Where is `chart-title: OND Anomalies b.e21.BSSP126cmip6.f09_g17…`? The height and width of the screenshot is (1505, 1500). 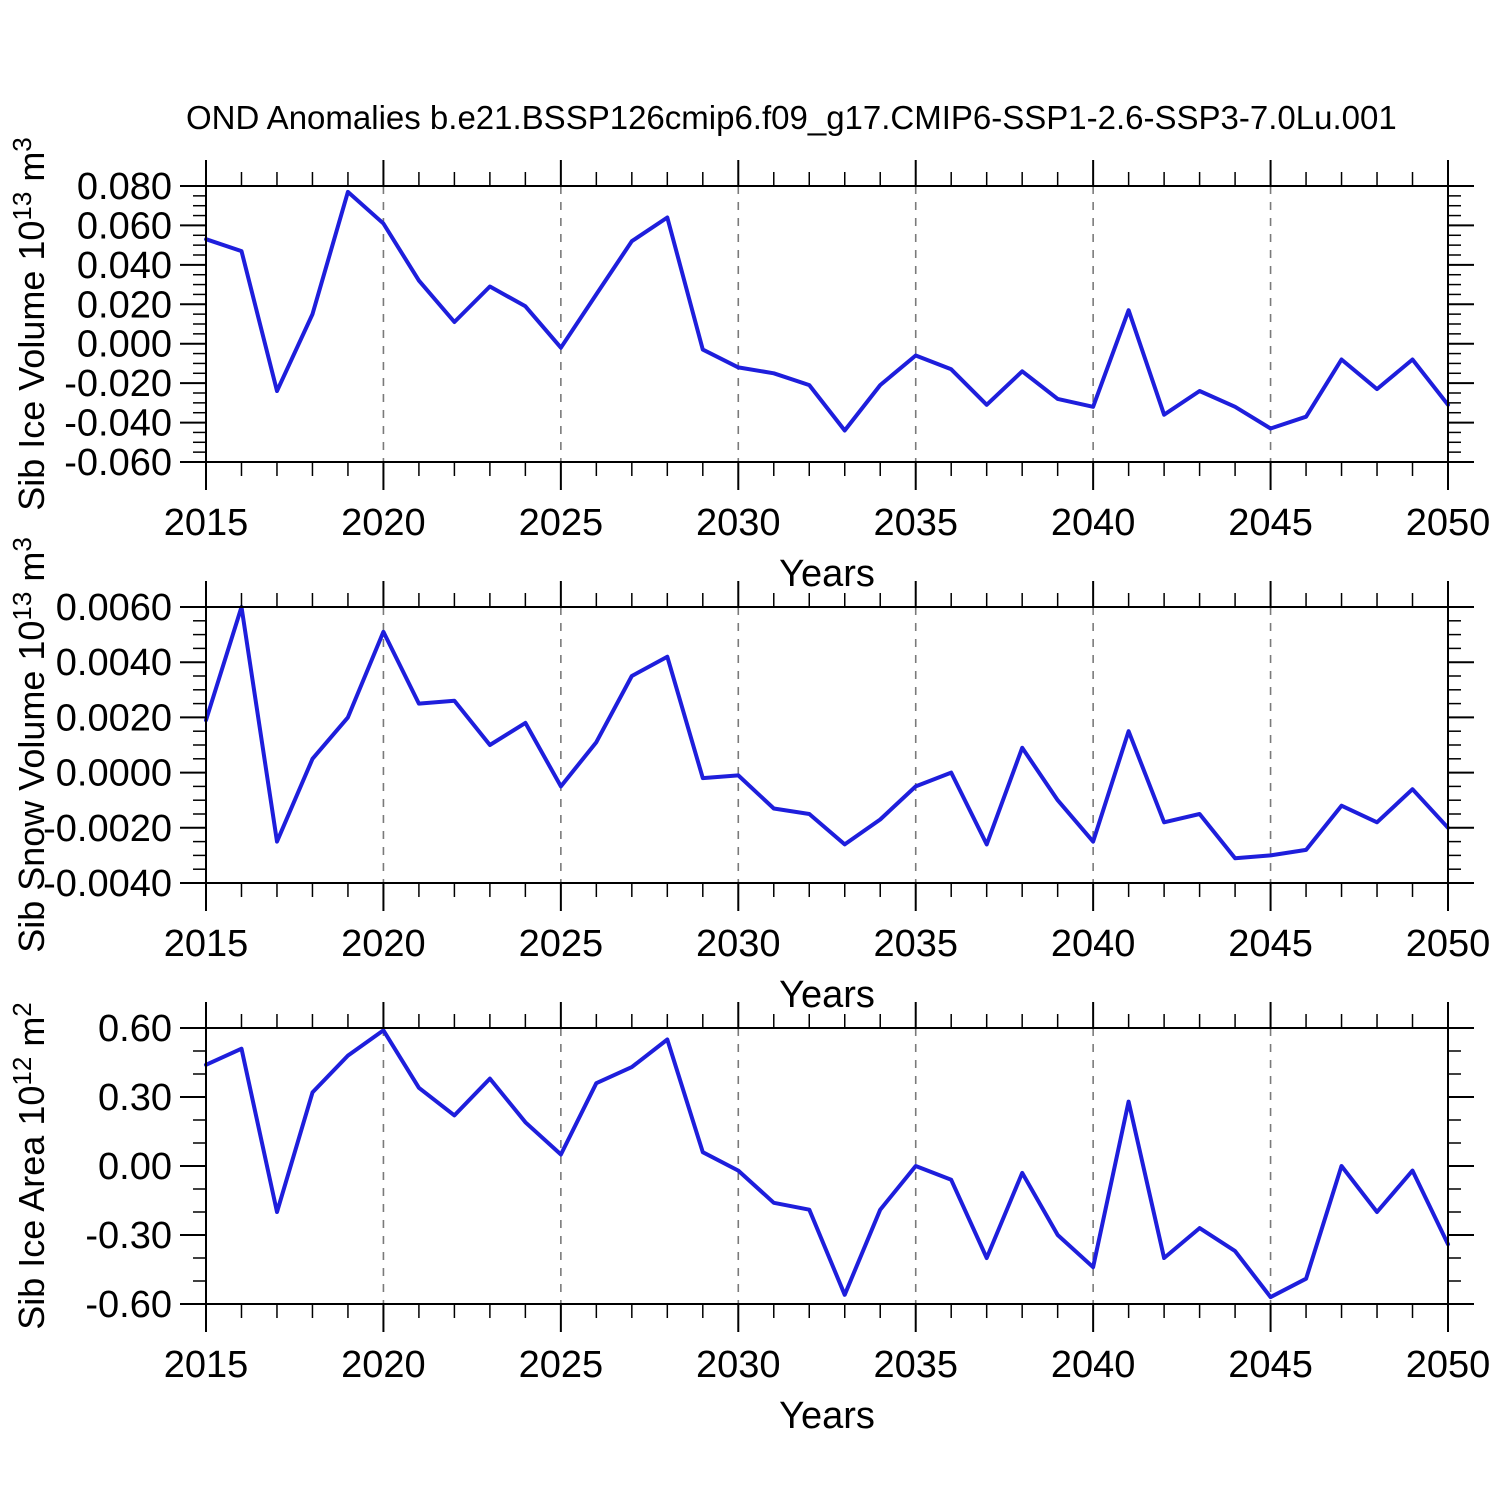 chart-title: OND Anomalies b.e21.BSSP126cmip6.f09_g17… is located at coordinates (791, 117).